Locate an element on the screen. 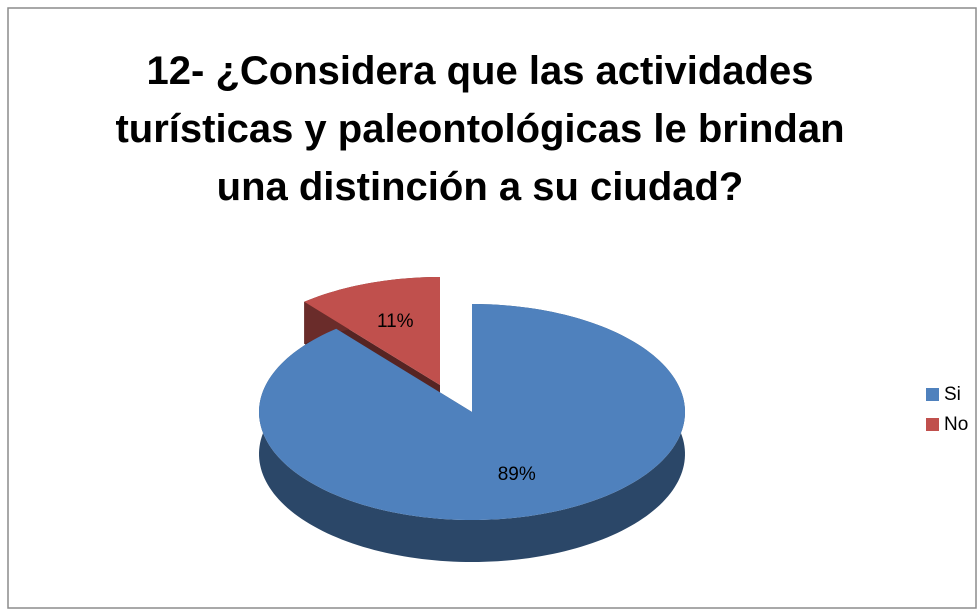 Image resolution: width=980 pixels, height=615 pixels. pie-slice is located at coordinates (372, 331).